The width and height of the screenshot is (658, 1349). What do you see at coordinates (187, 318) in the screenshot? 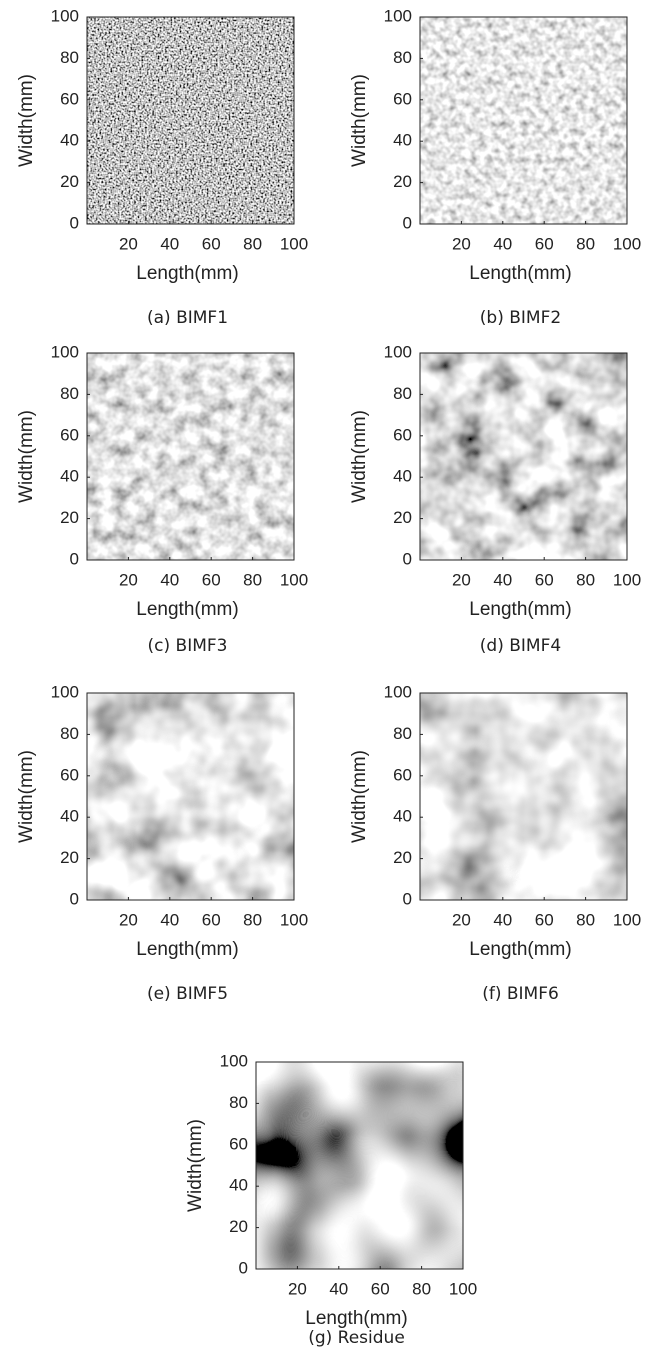
I see `panel-caption: (a) BIMF1` at bounding box center [187, 318].